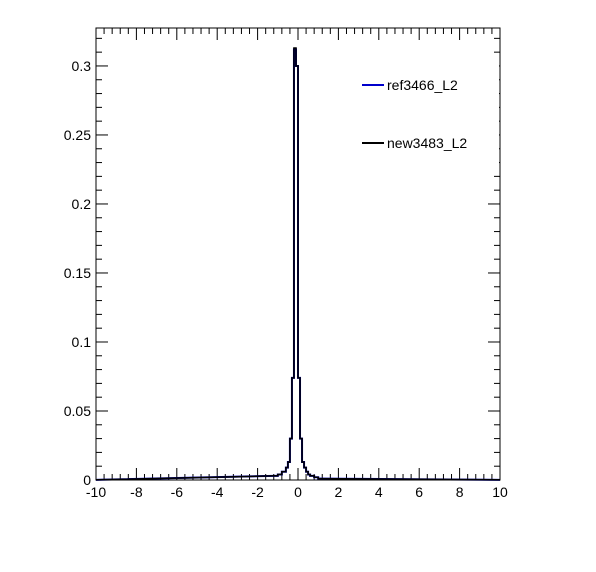 Image resolution: width=596 pixels, height=572 pixels. What do you see at coordinates (379, 492) in the screenshot?
I see `x-tick-label: 4` at bounding box center [379, 492].